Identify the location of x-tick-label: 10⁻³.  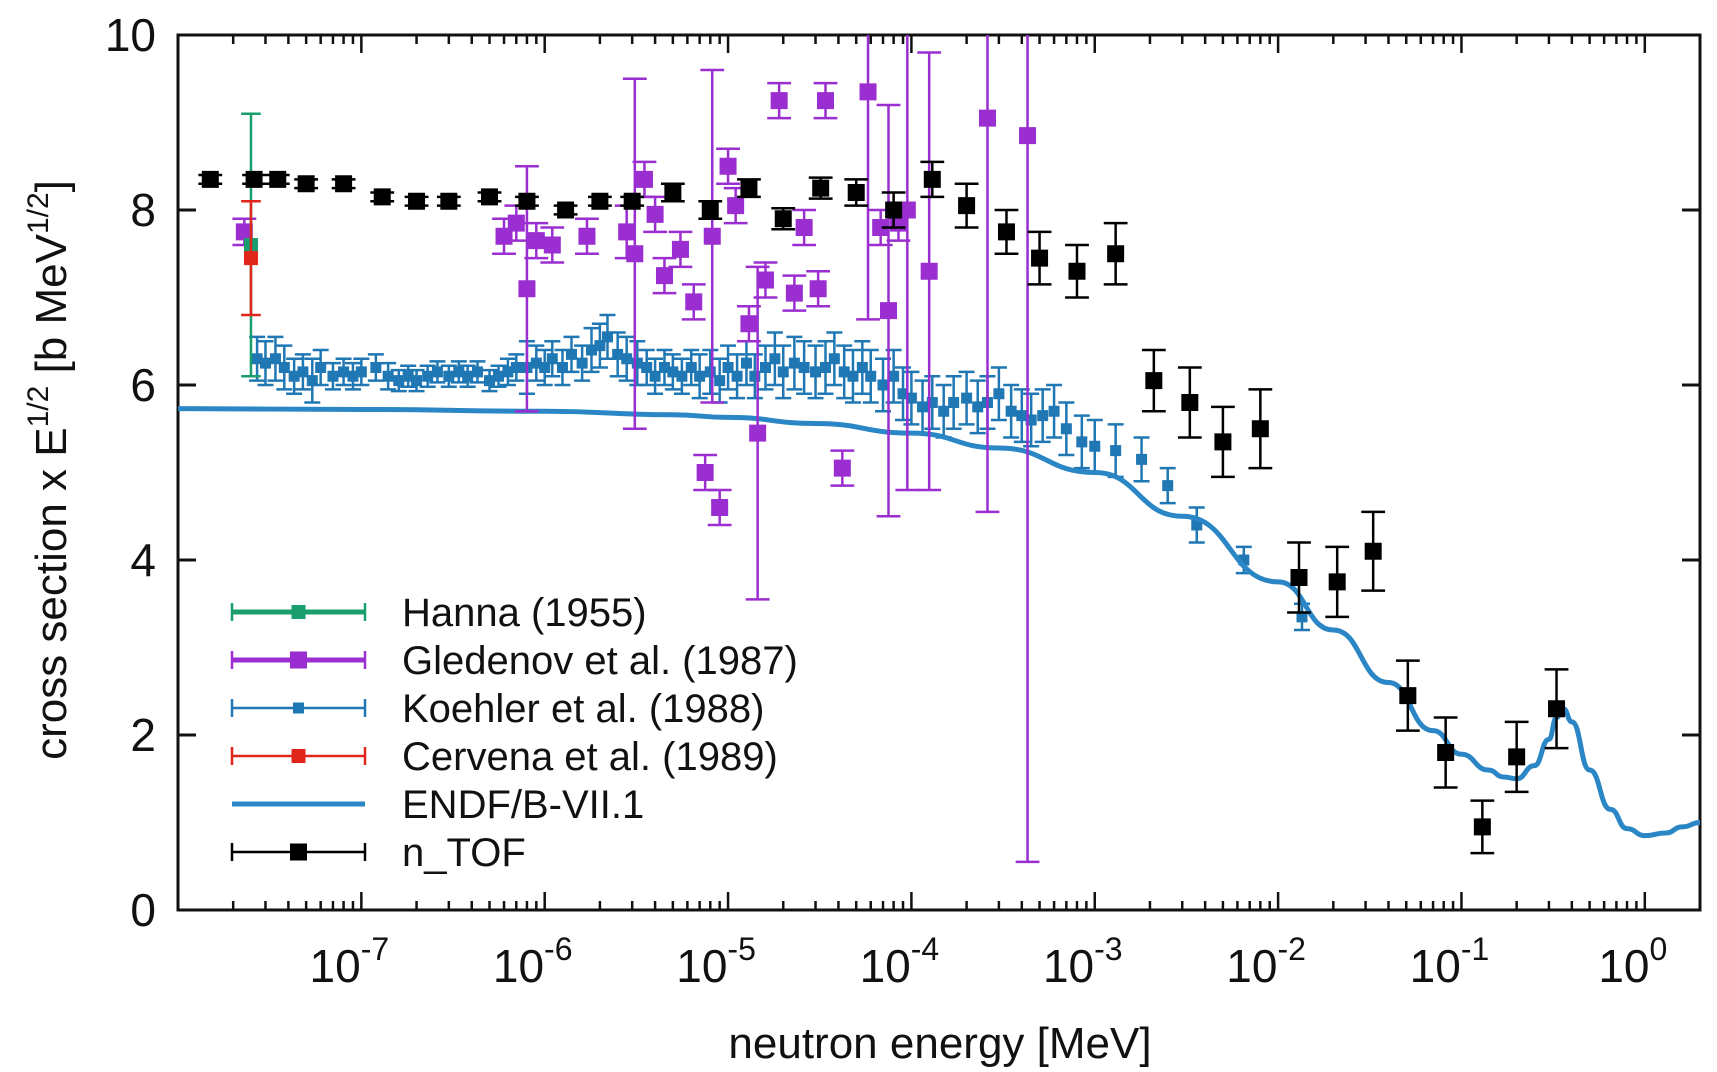
(1083, 961).